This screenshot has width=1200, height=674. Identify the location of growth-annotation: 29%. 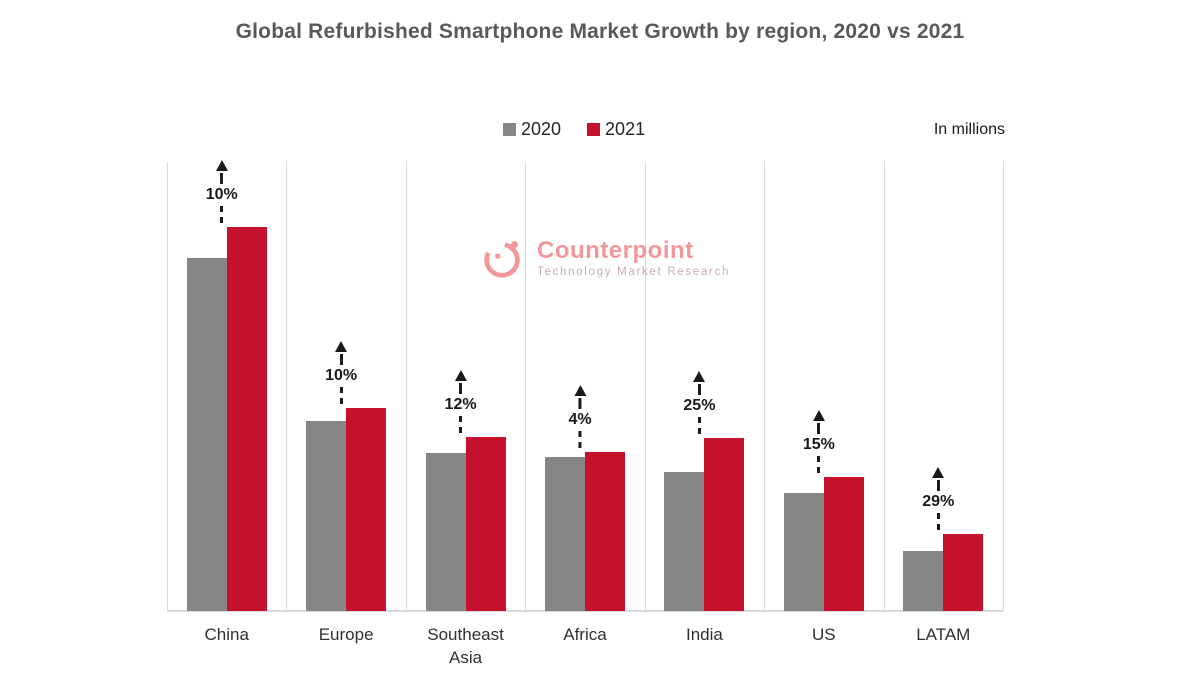
(938, 498).